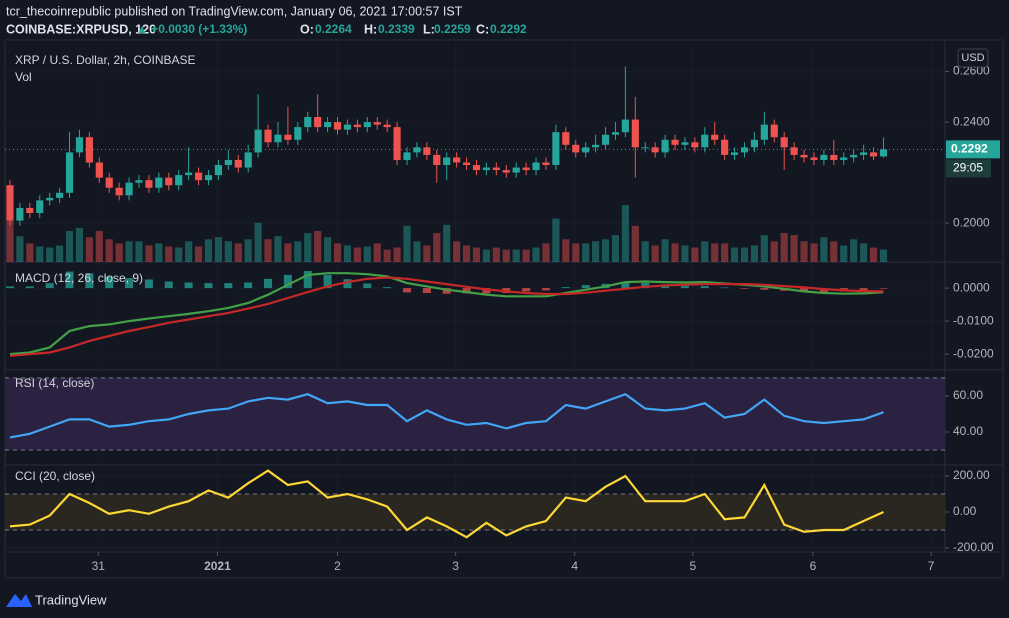  What do you see at coordinates (81, 29) in the screenshot?
I see `symbol: COINBASE:XRPUSD, 120` at bounding box center [81, 29].